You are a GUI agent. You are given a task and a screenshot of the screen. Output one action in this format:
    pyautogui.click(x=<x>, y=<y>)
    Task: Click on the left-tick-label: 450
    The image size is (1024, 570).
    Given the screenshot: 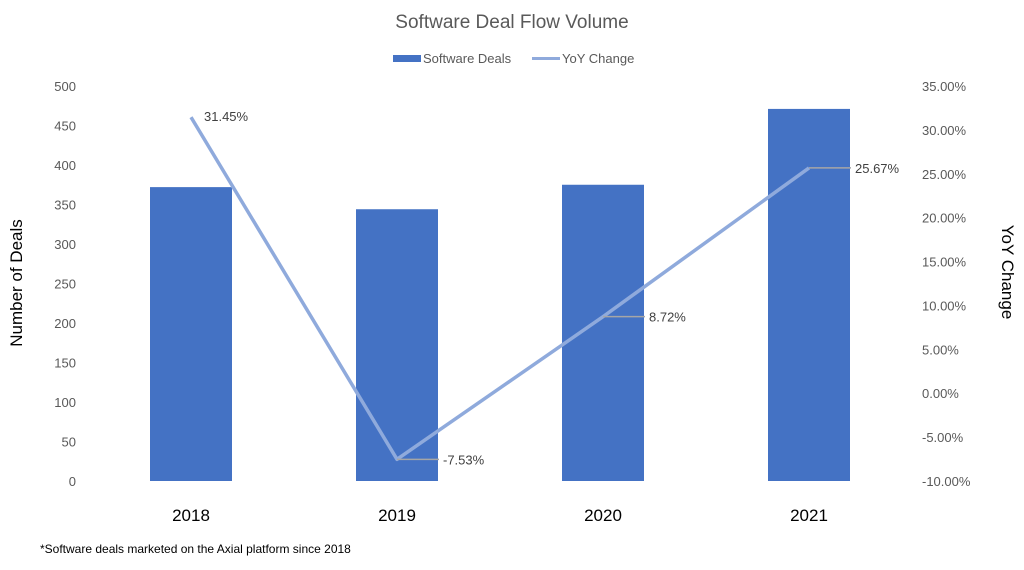 What is the action you would take?
    pyautogui.click(x=65, y=126)
    